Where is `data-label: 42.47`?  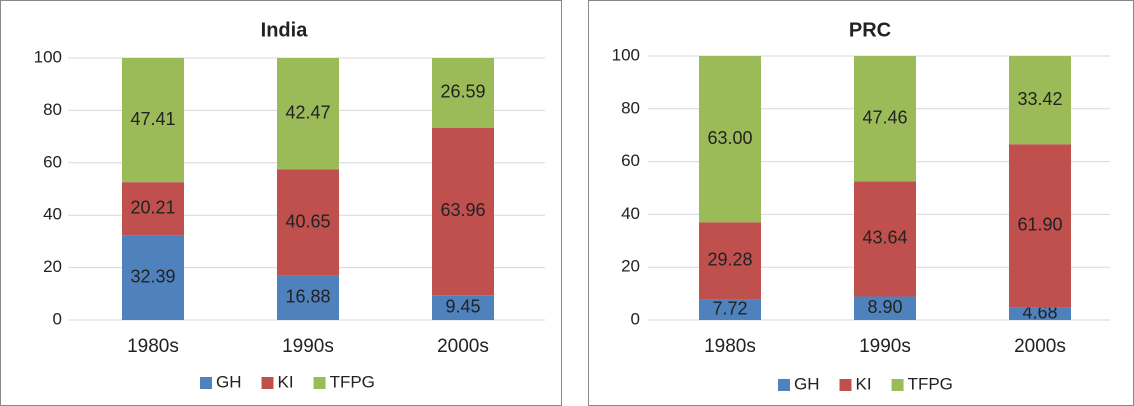
data-label: 42.47 is located at coordinates (307, 112).